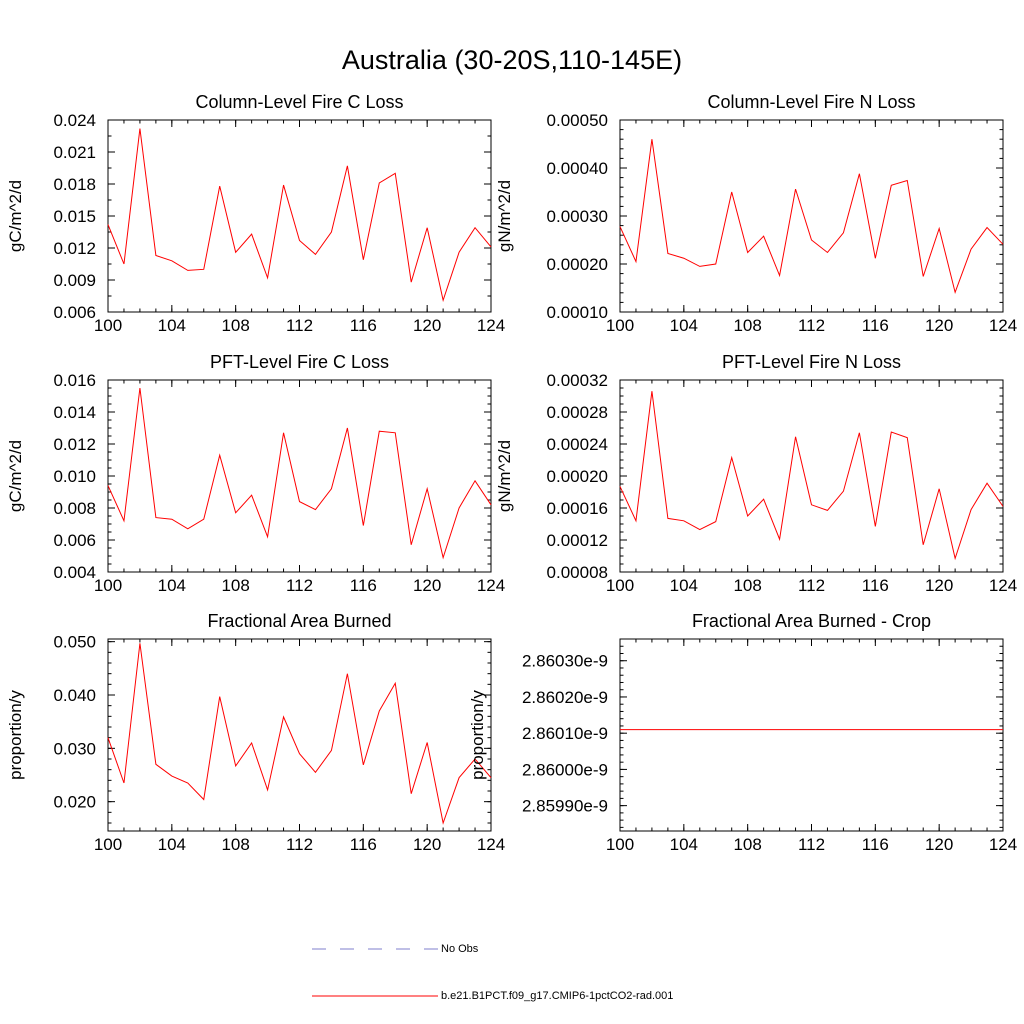 The width and height of the screenshot is (1024, 1024). I want to click on y-tick-label: 0.030, so click(74, 748).